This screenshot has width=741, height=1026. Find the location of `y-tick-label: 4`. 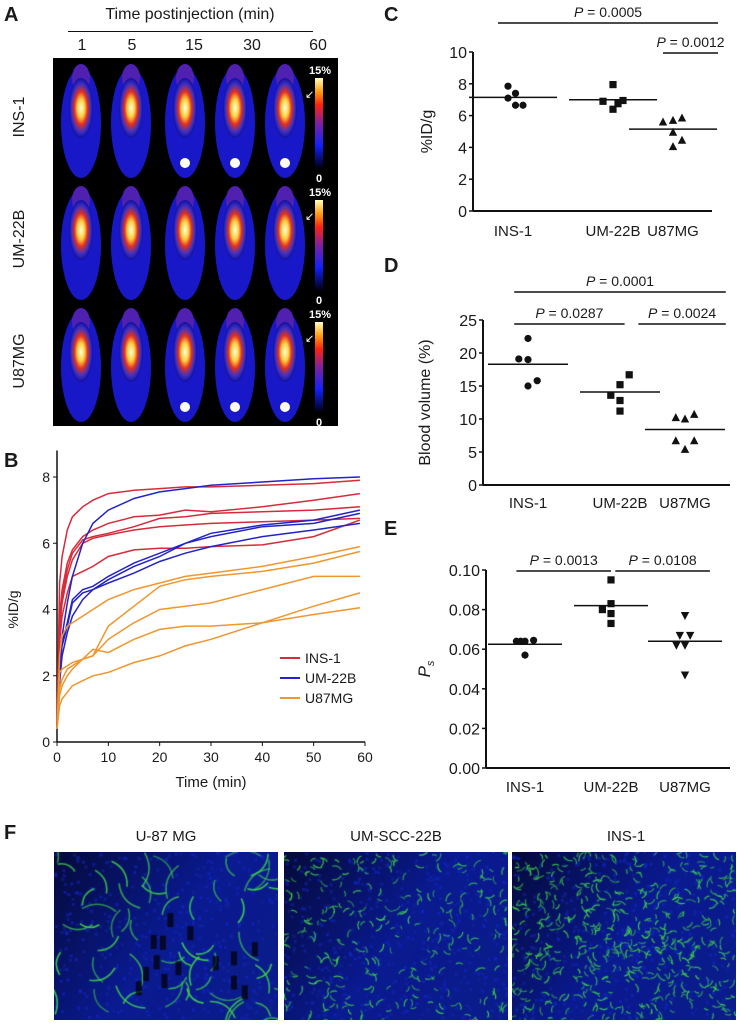

y-tick-label: 4 is located at coordinates (462, 148).